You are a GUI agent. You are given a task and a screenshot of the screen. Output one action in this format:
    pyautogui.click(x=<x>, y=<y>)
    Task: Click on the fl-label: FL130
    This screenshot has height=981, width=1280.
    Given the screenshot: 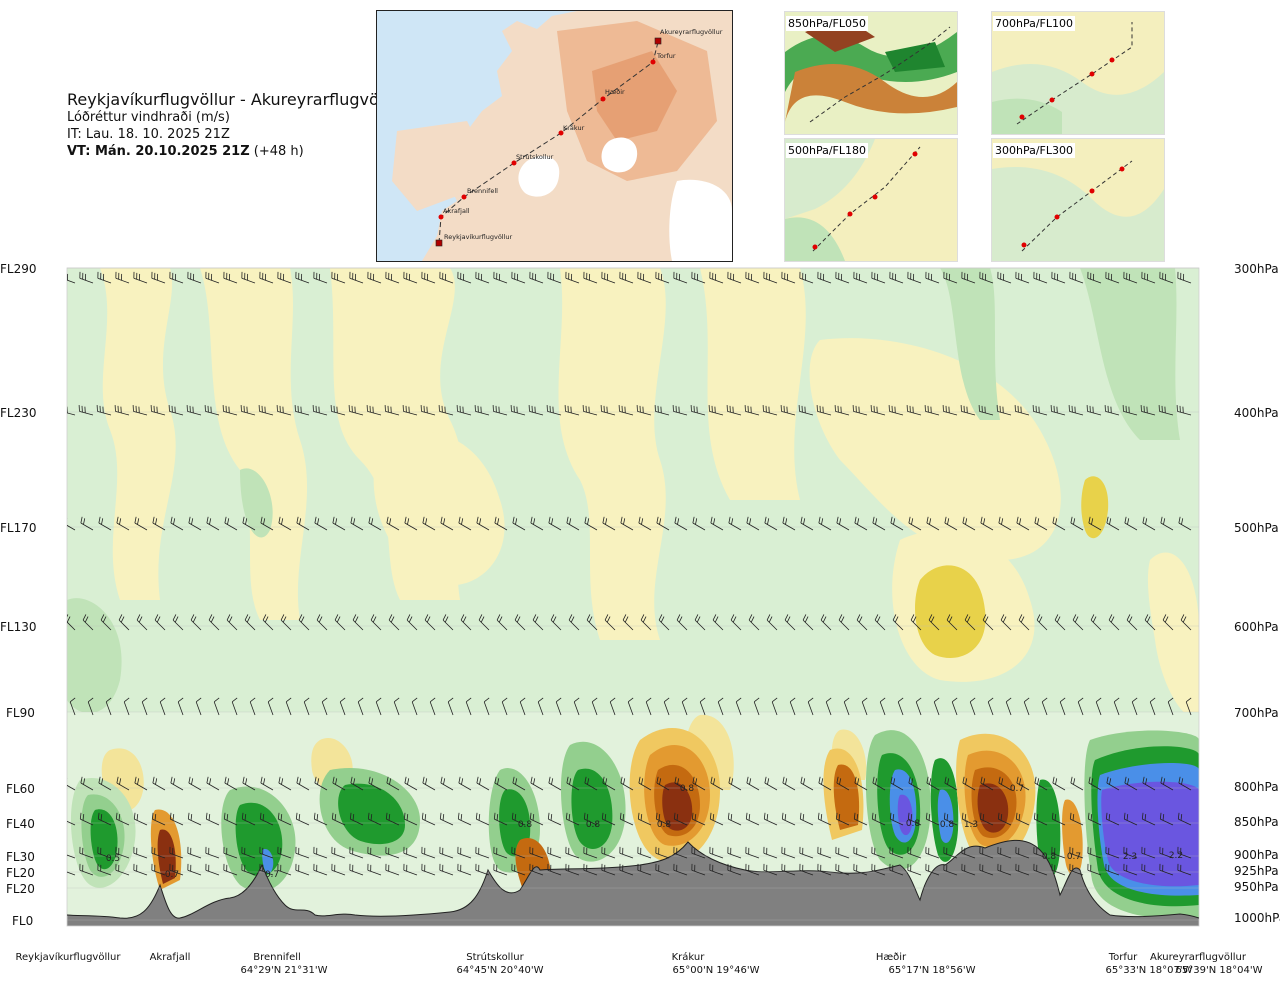 What is the action you would take?
    pyautogui.click(x=18, y=627)
    